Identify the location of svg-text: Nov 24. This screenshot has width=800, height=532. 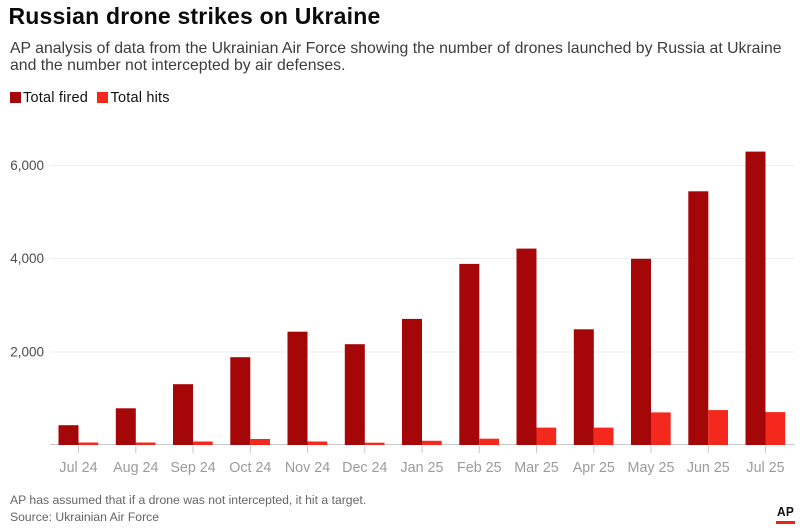
(307, 468).